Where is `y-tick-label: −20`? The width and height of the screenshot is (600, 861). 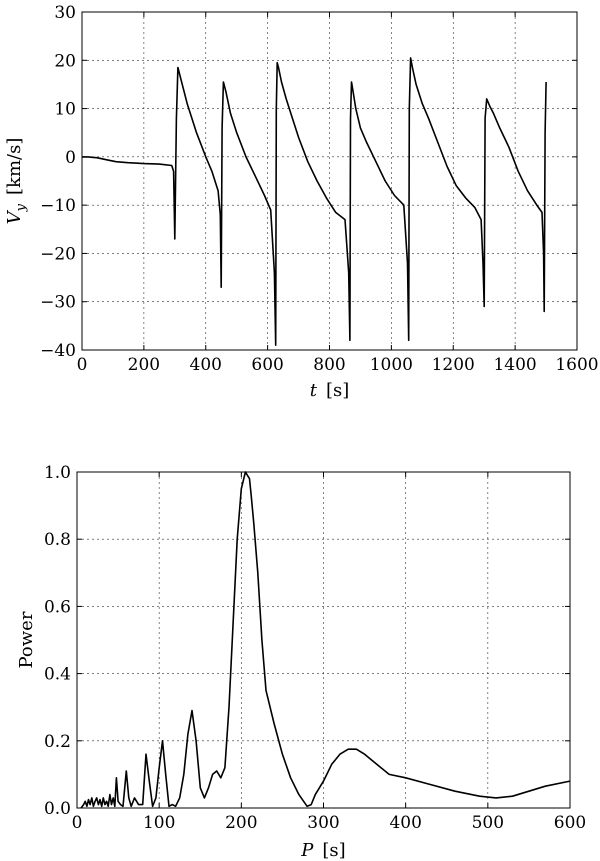 y-tick-label: −20 is located at coordinates (58, 254).